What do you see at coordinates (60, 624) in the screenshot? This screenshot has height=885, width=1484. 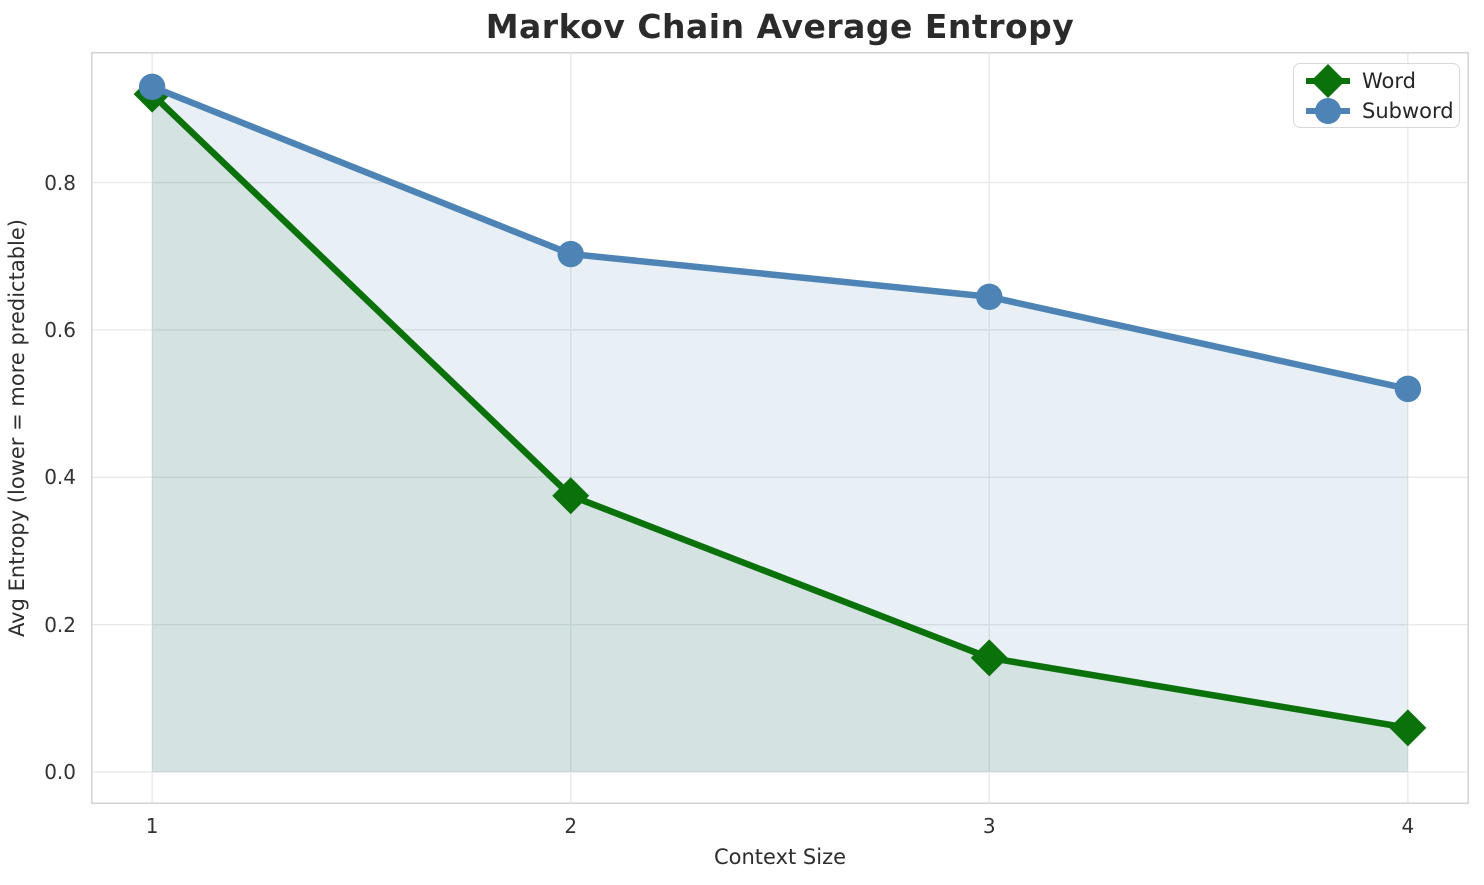 I see `y-tick-label: 0.2` at bounding box center [60, 624].